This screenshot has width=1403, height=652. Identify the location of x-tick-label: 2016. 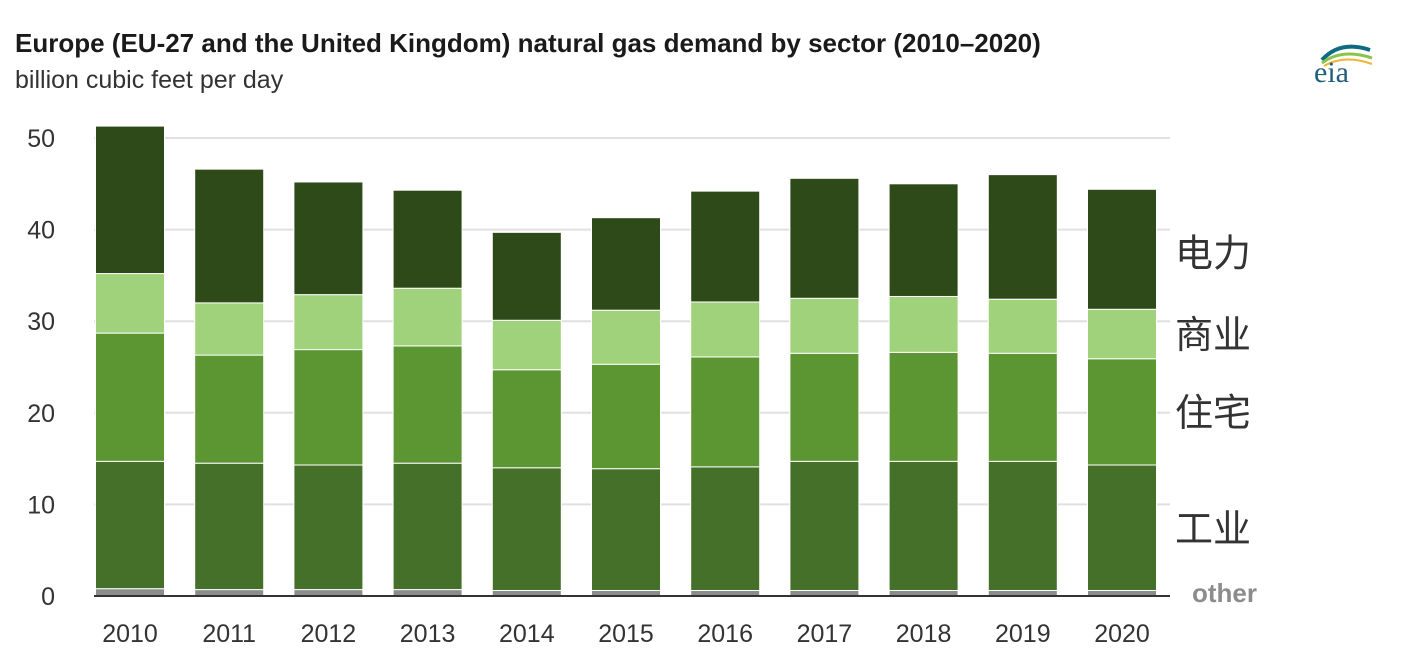
(725, 634).